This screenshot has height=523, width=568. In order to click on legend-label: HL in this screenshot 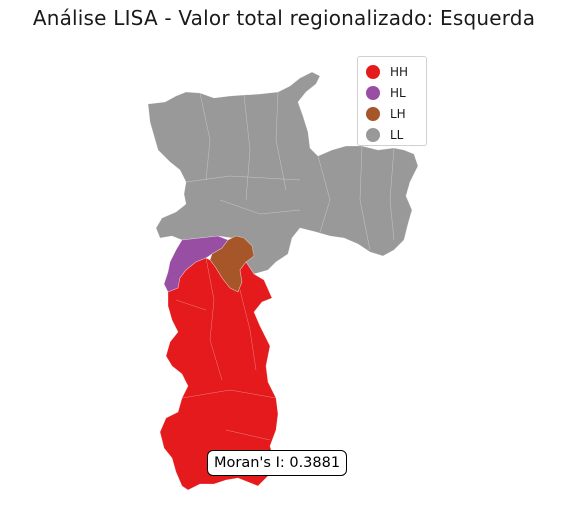, I will do `click(398, 92)`.